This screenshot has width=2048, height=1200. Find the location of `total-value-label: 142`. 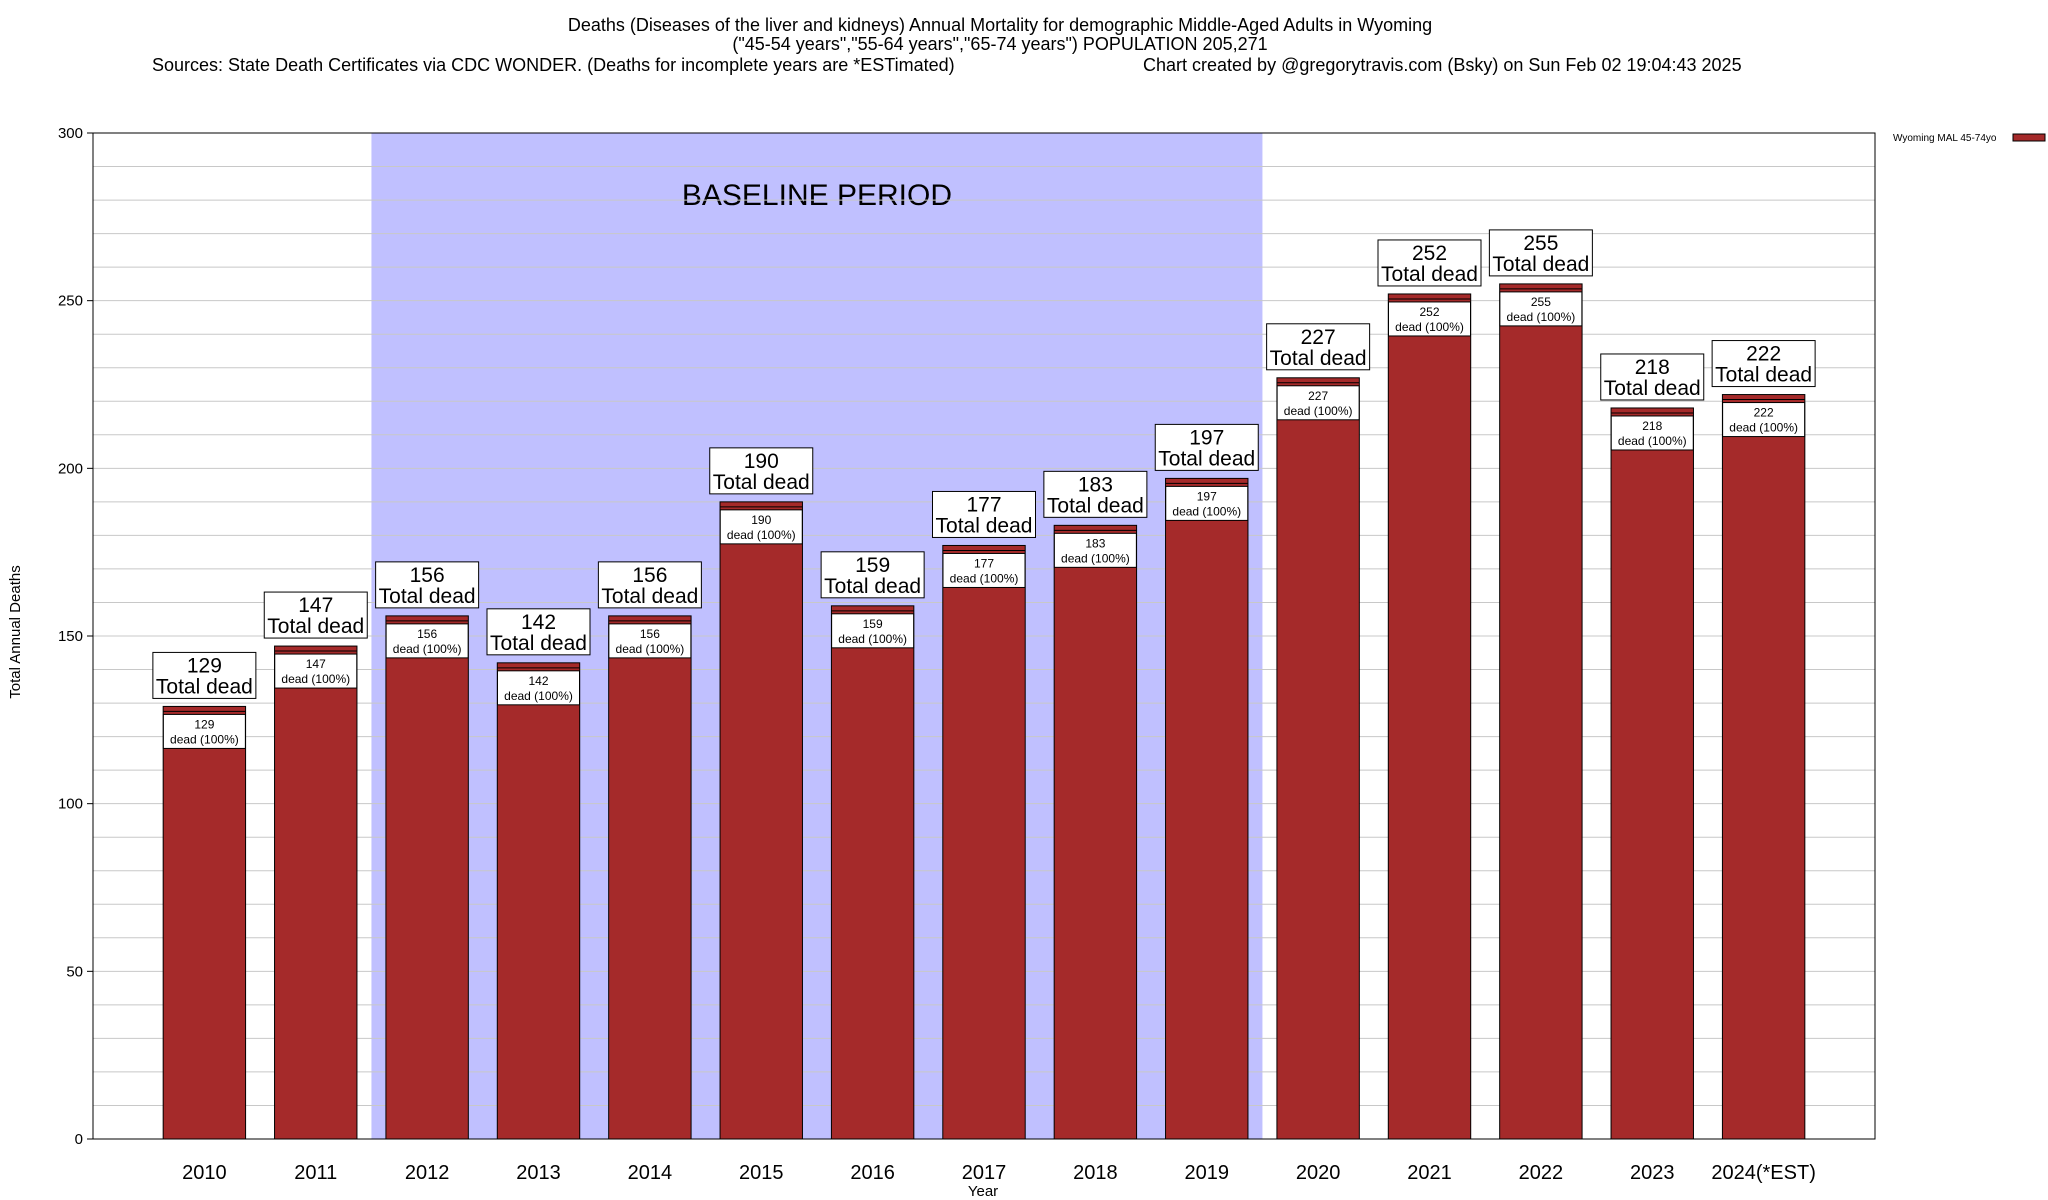

total-value-label: 142 is located at coordinates (538, 622).